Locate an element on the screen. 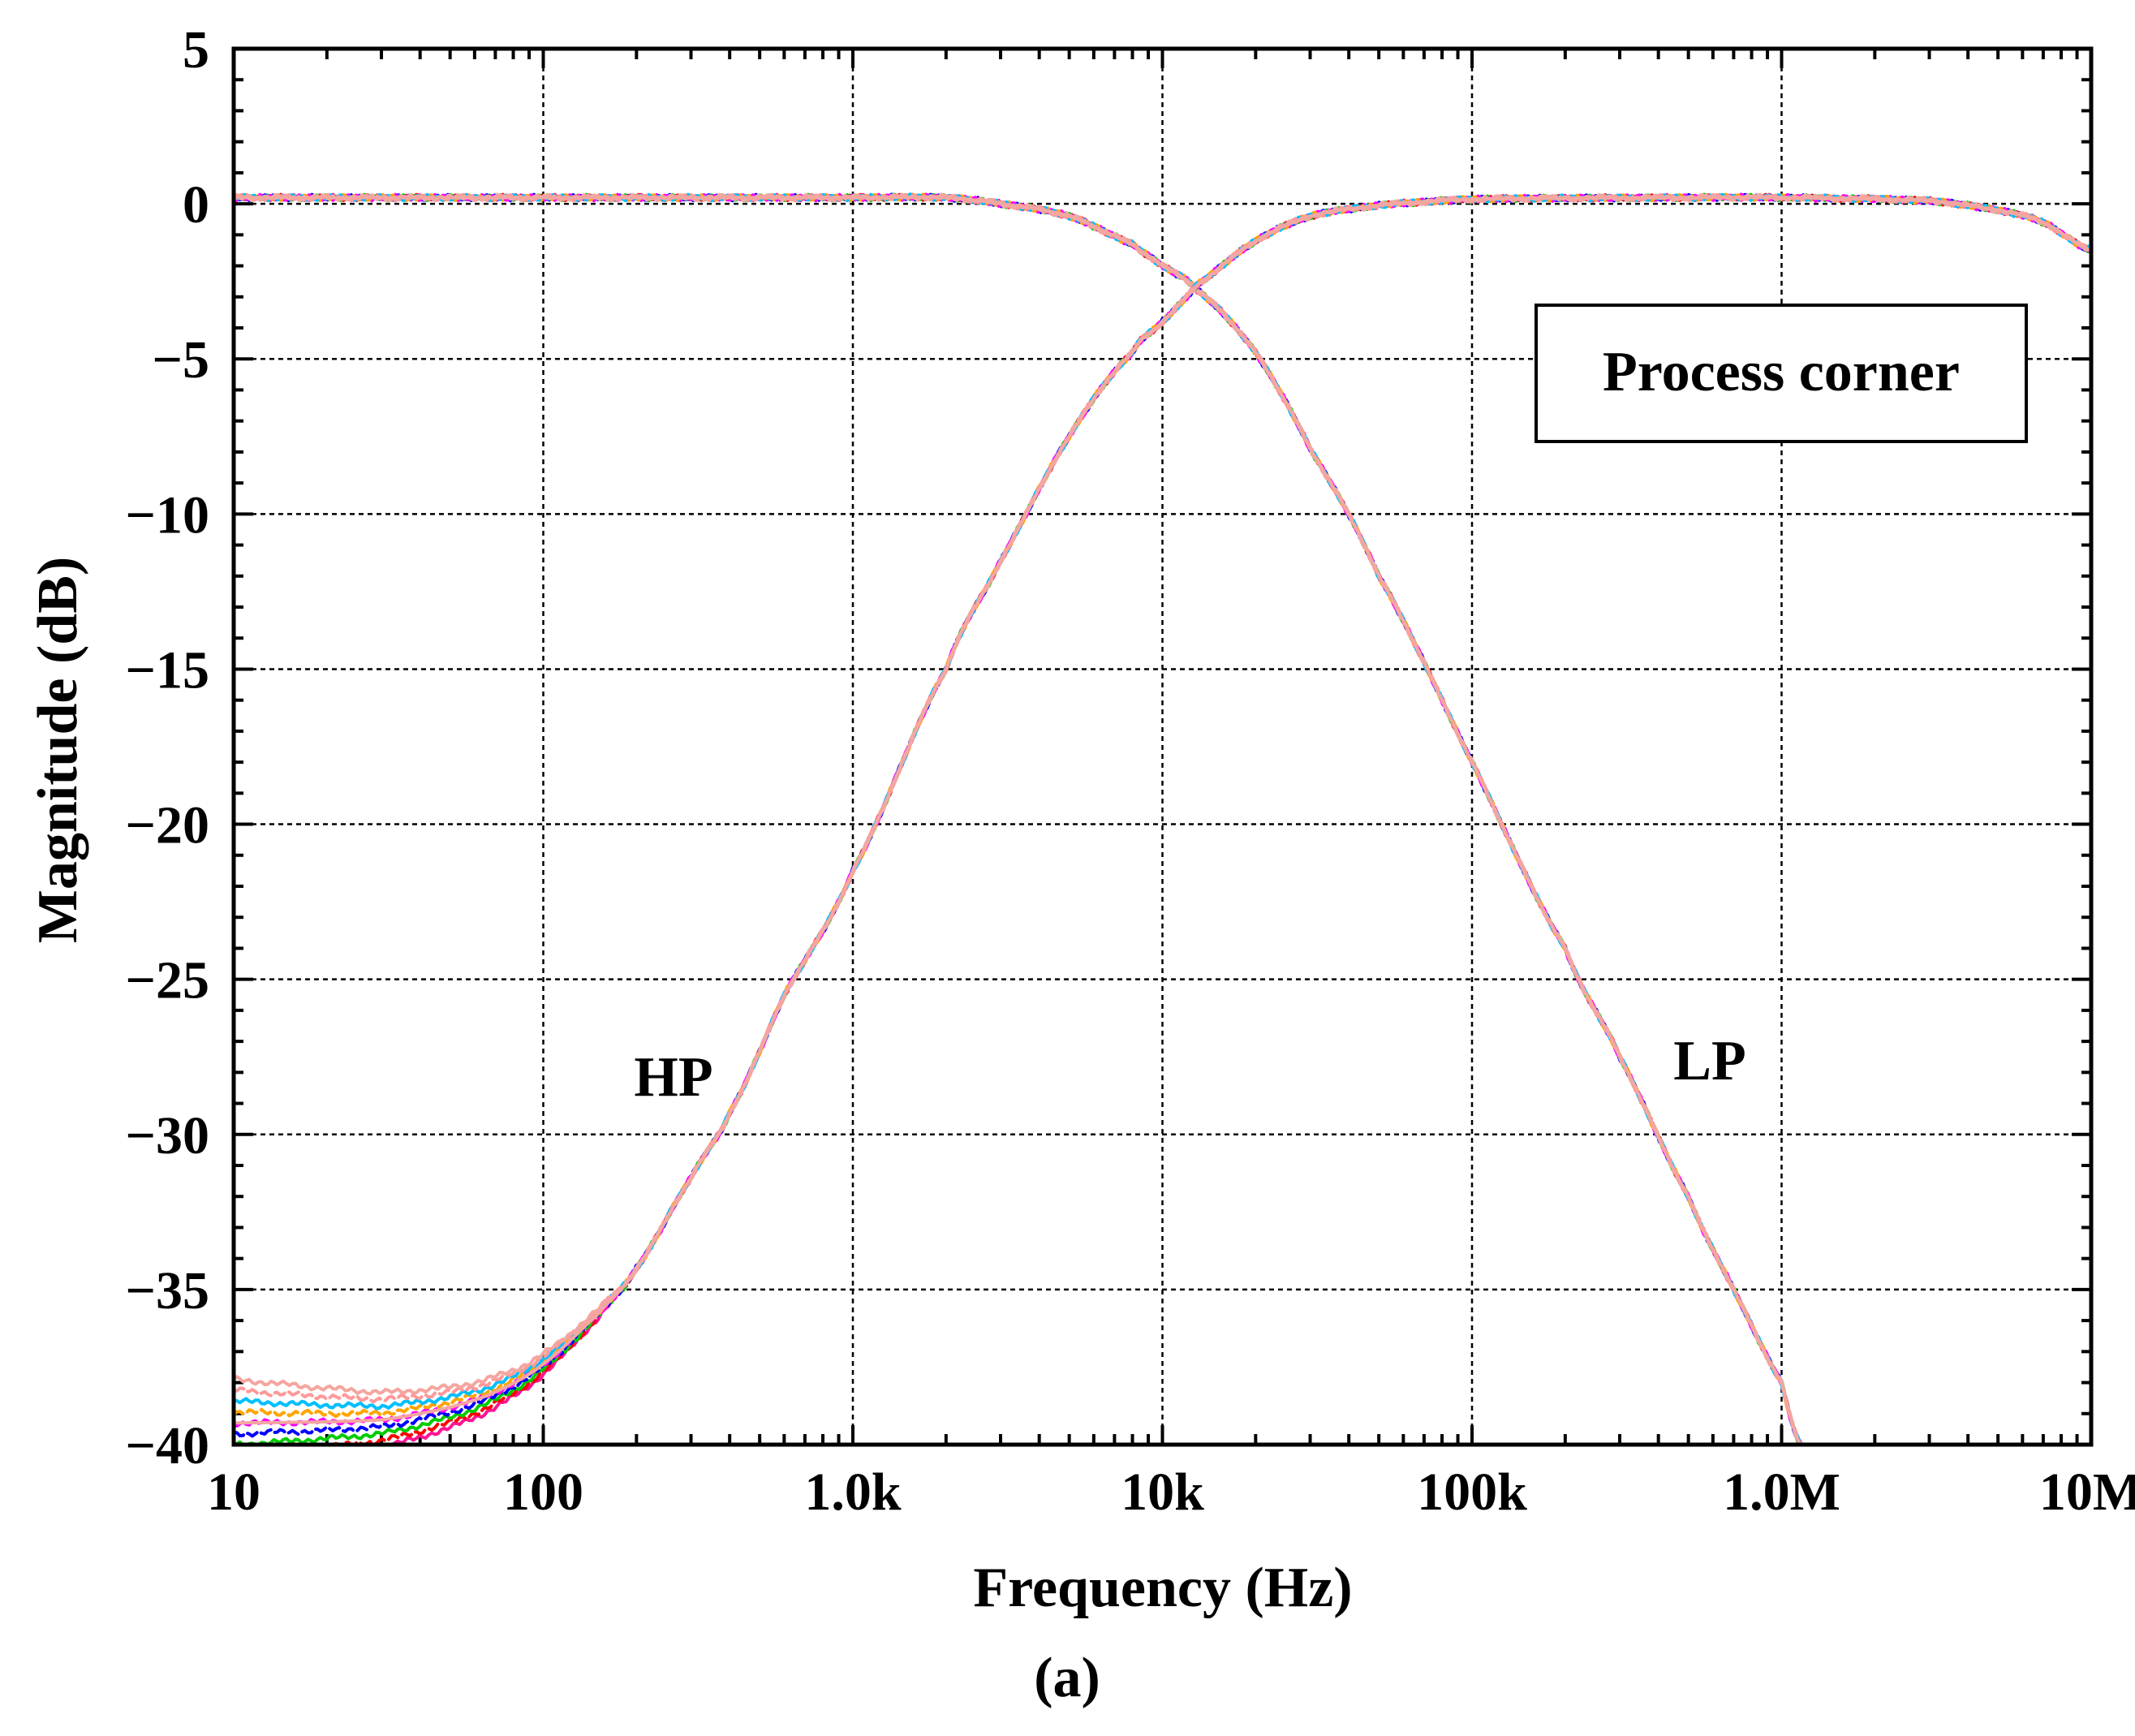  legend-box: Process corner is located at coordinates (1781, 374).